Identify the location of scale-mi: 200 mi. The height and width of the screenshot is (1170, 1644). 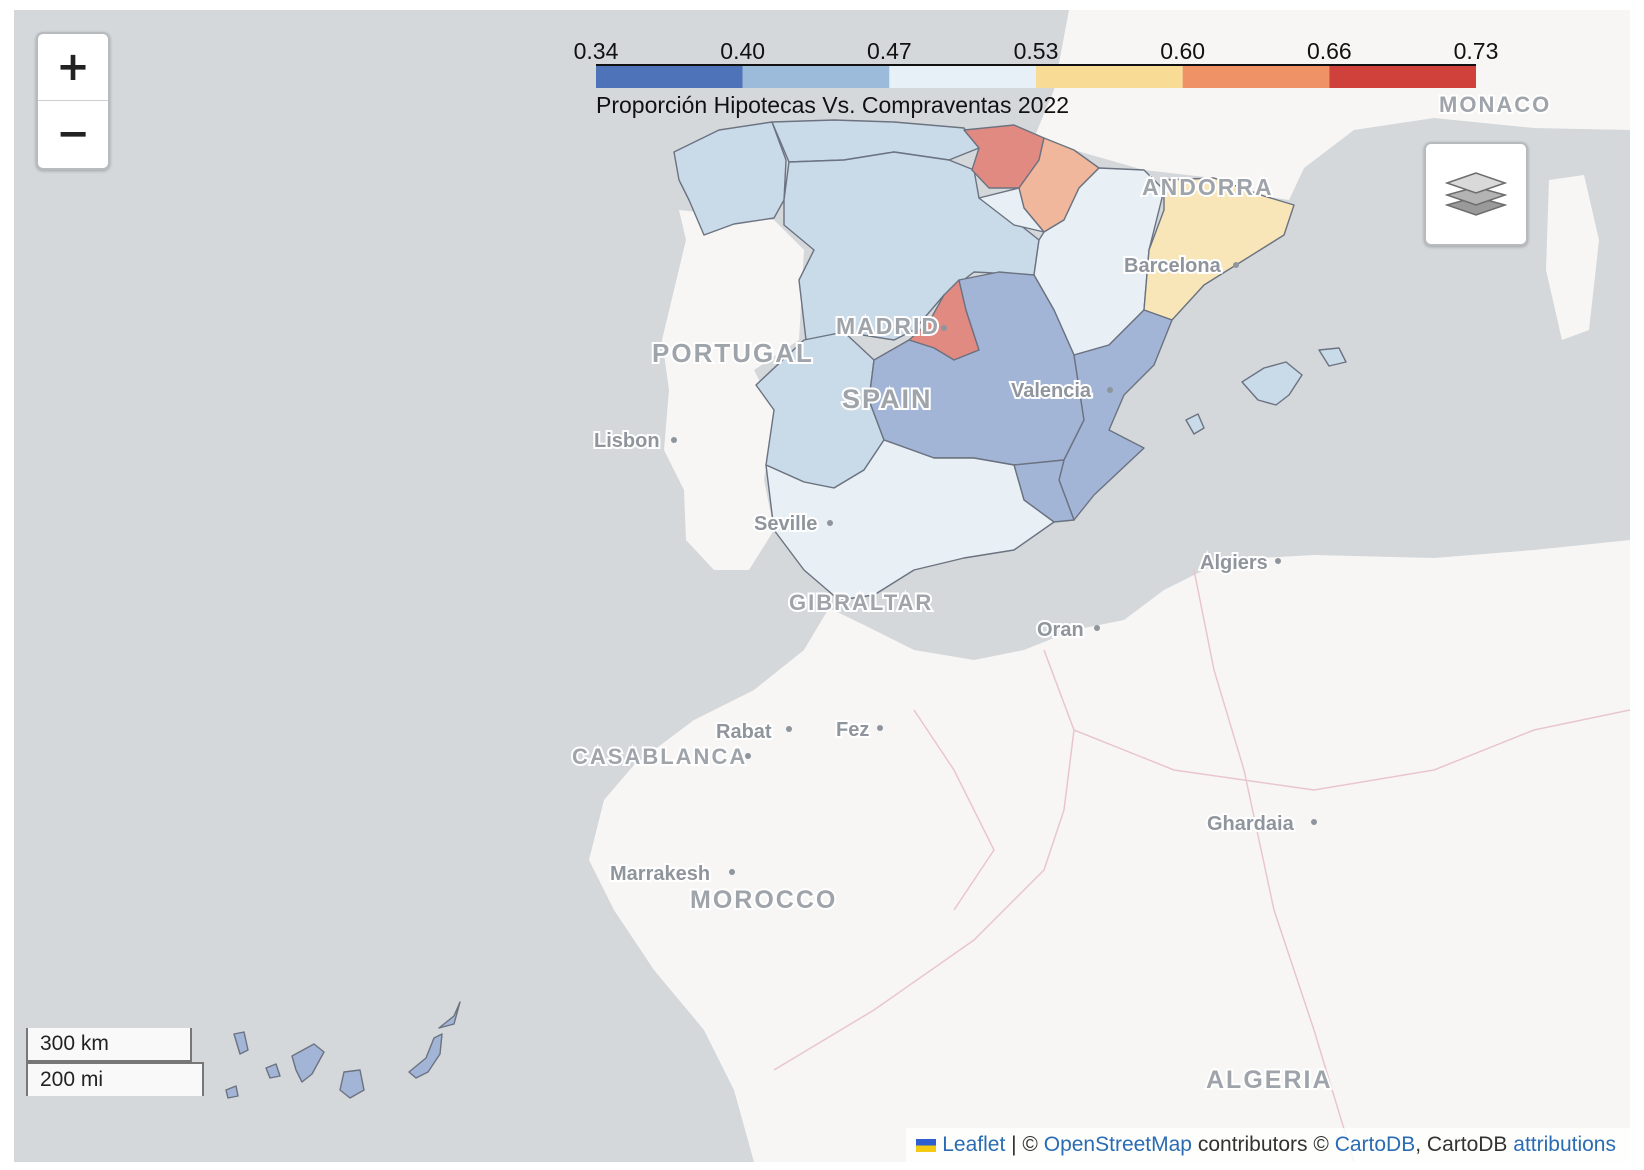
(115, 1079).